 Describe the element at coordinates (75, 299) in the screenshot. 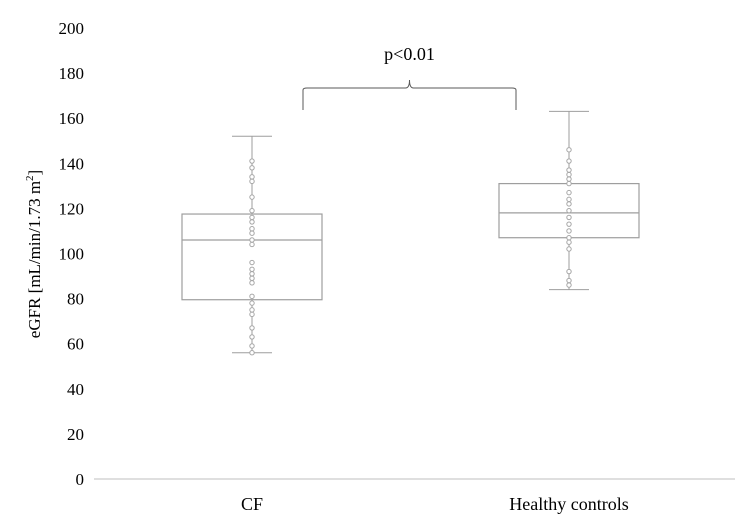

I see `y-tick-label: 80` at that location.